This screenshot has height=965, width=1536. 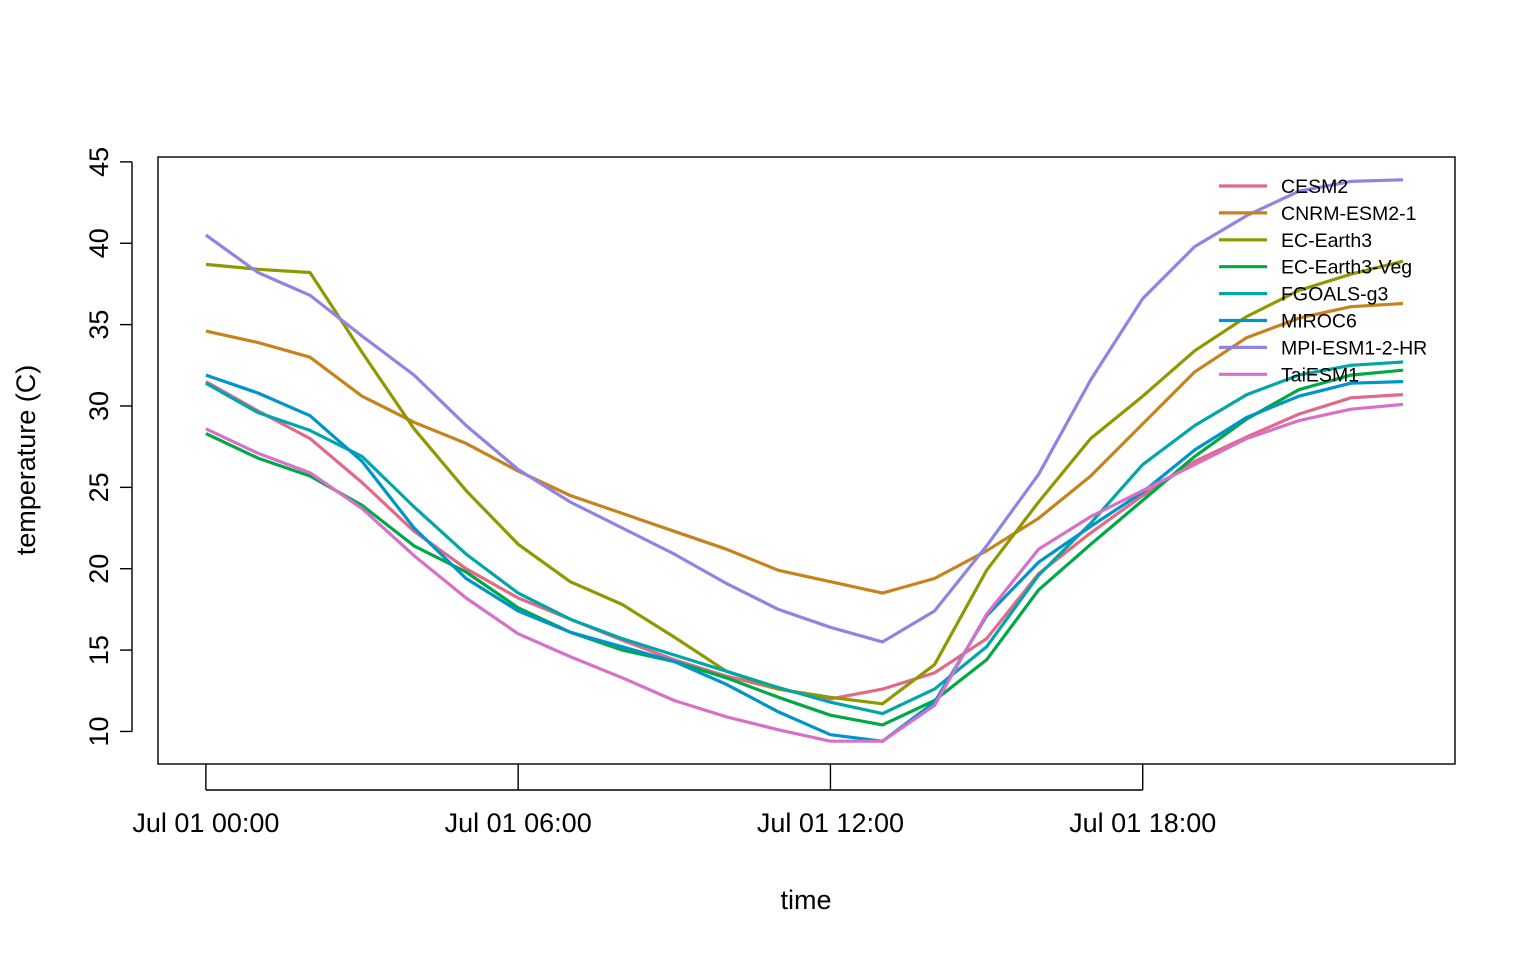 What do you see at coordinates (1348, 214) in the screenshot?
I see `legend-label: CNRM-ESM2-1` at bounding box center [1348, 214].